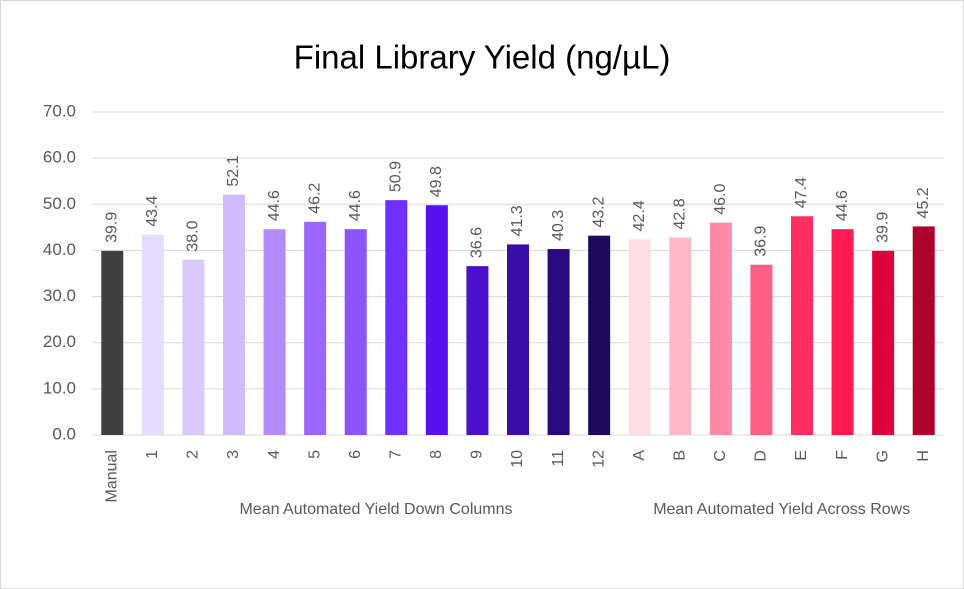 Image resolution: width=964 pixels, height=589 pixels. What do you see at coordinates (598, 211) in the screenshot?
I see `value-label: 43.2` at bounding box center [598, 211].